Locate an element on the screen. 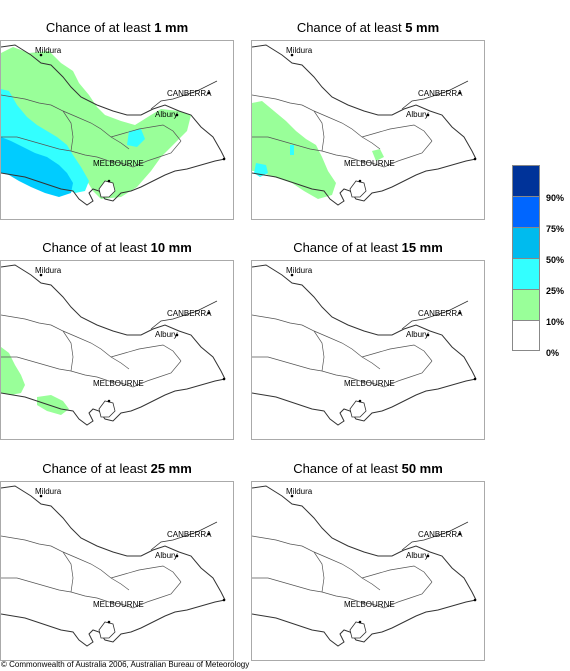 The image size is (570, 671). panel-title-50mm: Chance of at least 50 mm is located at coordinates (368, 468).